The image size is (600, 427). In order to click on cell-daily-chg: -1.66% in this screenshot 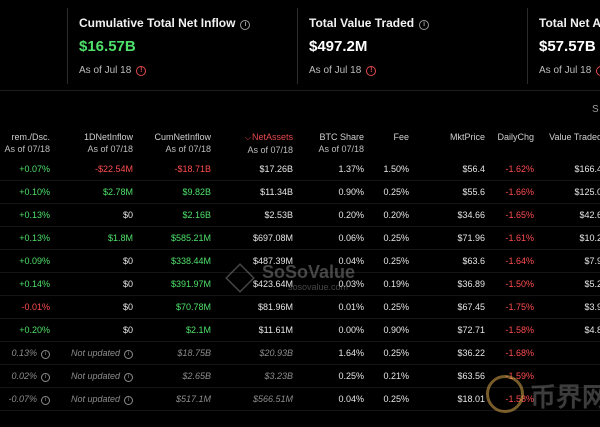, I will do `click(519, 192)`.